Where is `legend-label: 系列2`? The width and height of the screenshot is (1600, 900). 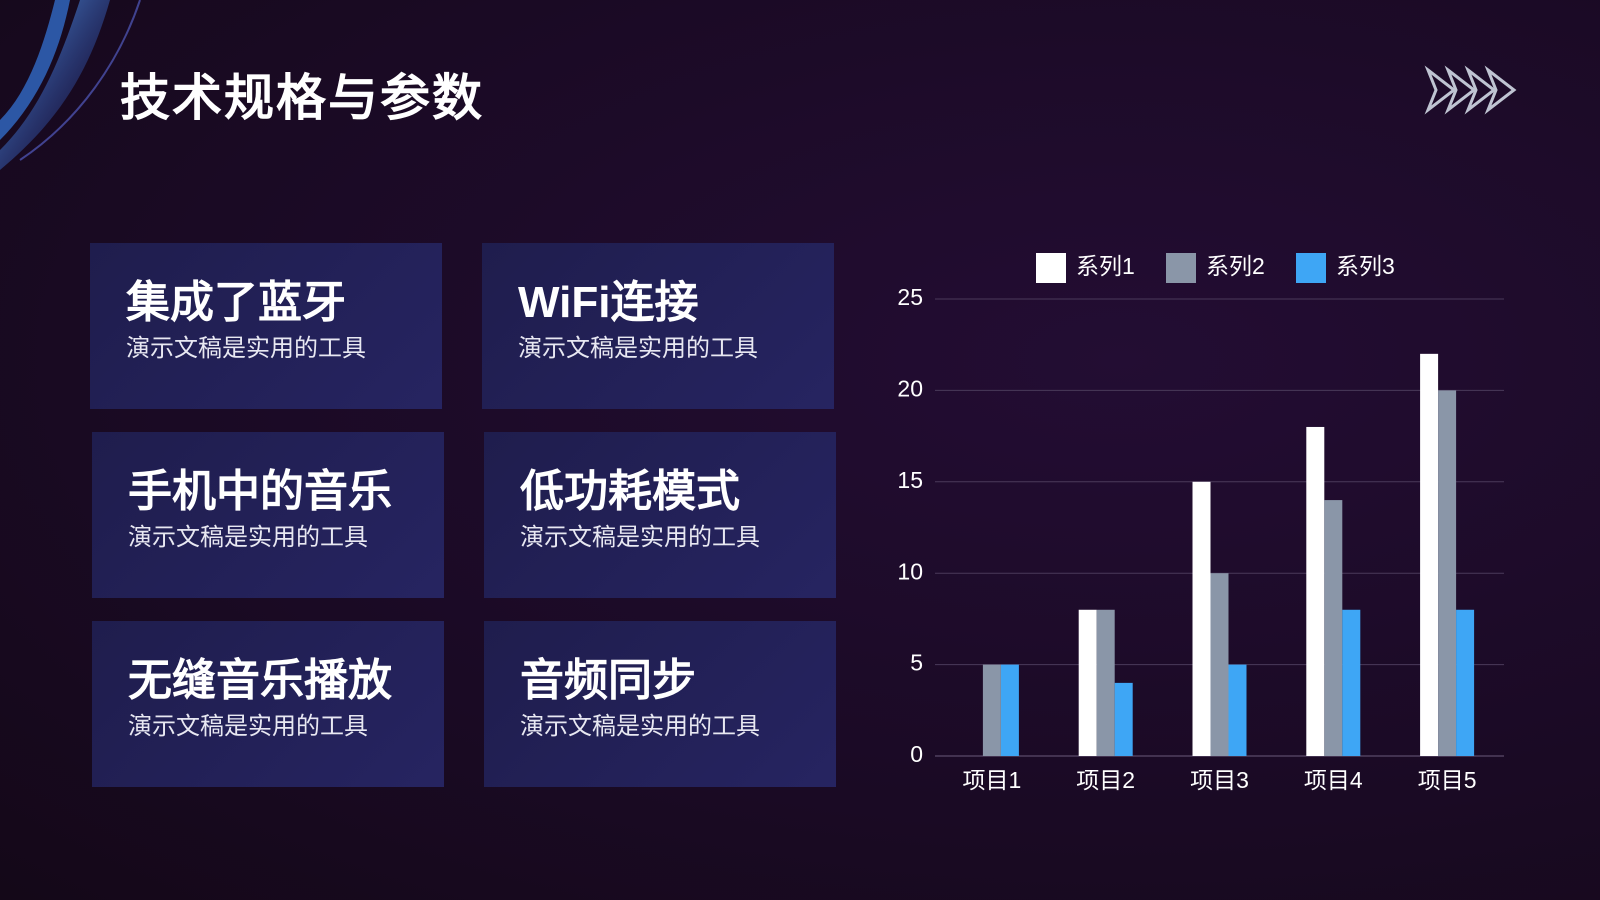
legend-label: 系列2 is located at coordinates (1235, 266).